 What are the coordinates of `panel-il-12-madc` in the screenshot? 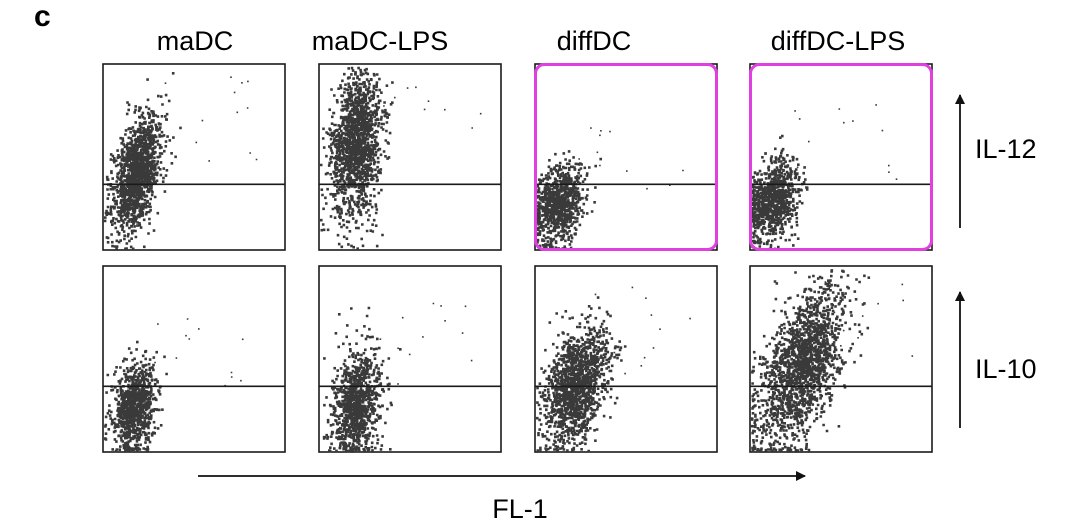 It's located at (194, 157).